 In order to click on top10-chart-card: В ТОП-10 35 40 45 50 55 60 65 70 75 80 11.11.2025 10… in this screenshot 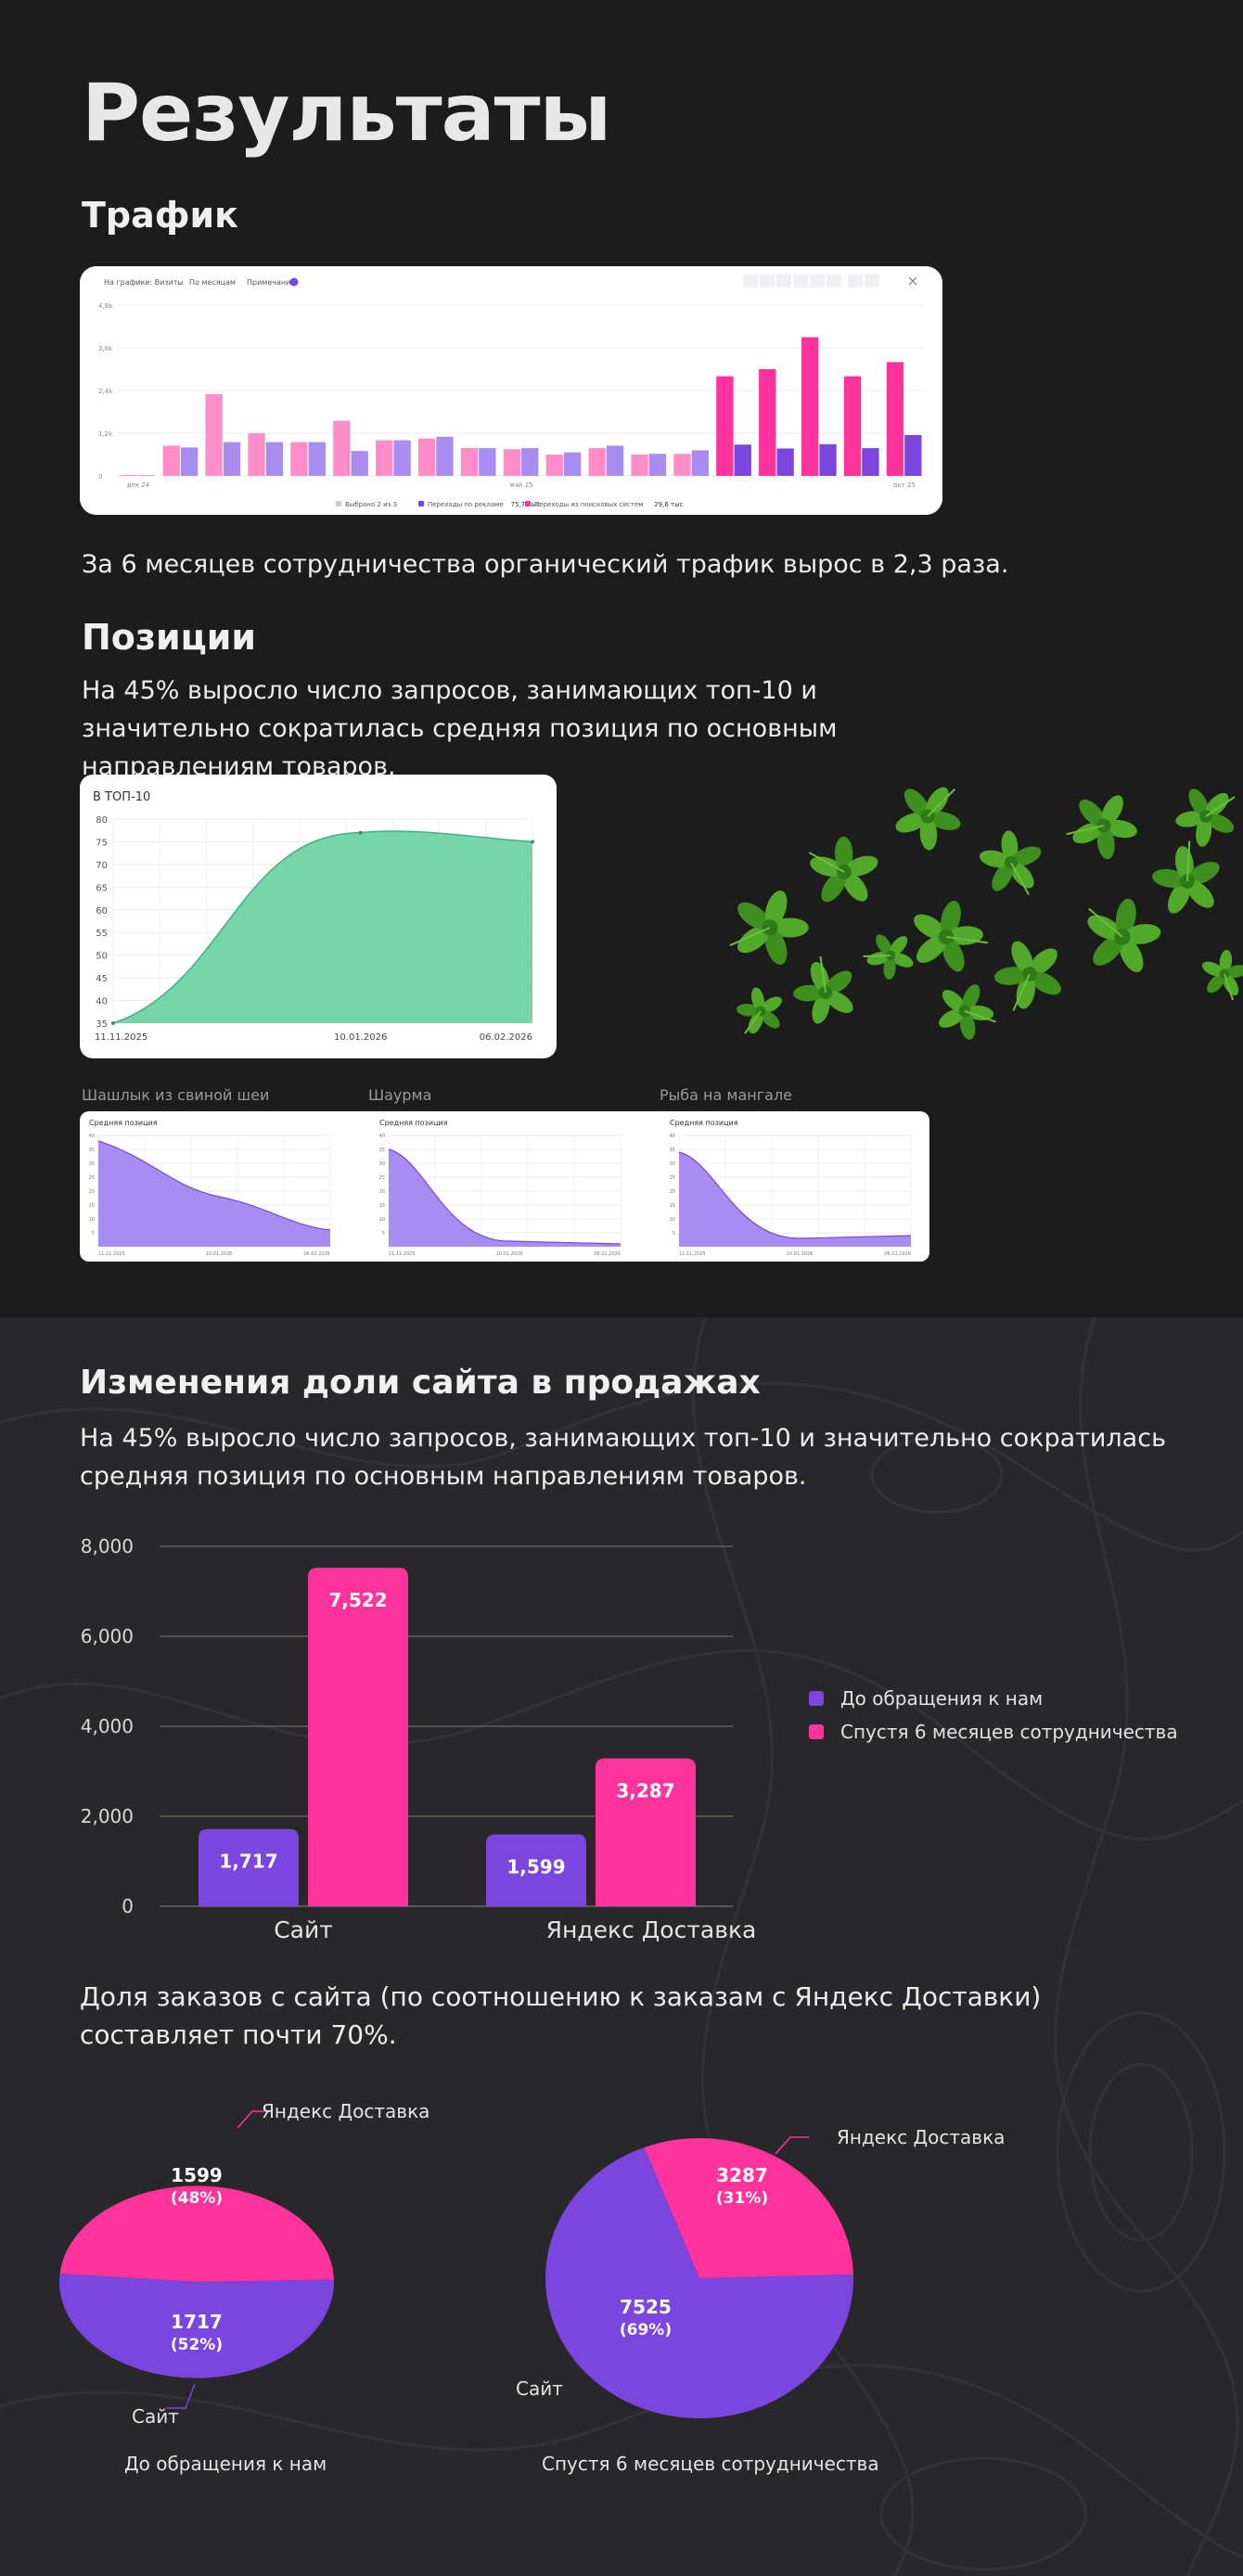, I will do `click(318, 916)`.